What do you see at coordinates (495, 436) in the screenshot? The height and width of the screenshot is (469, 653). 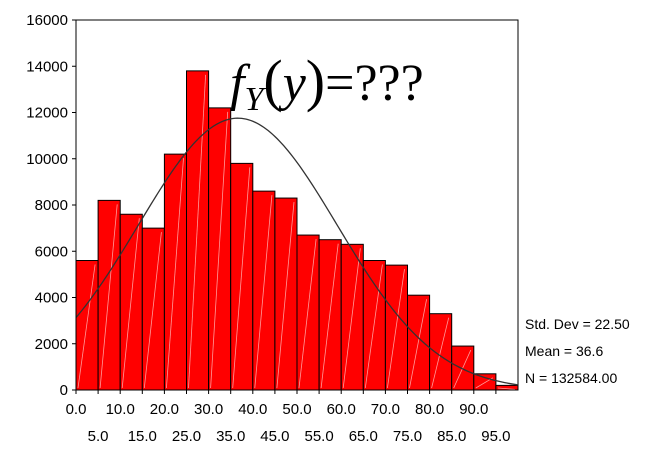 I see `x-tick-label: 95.0` at bounding box center [495, 436].